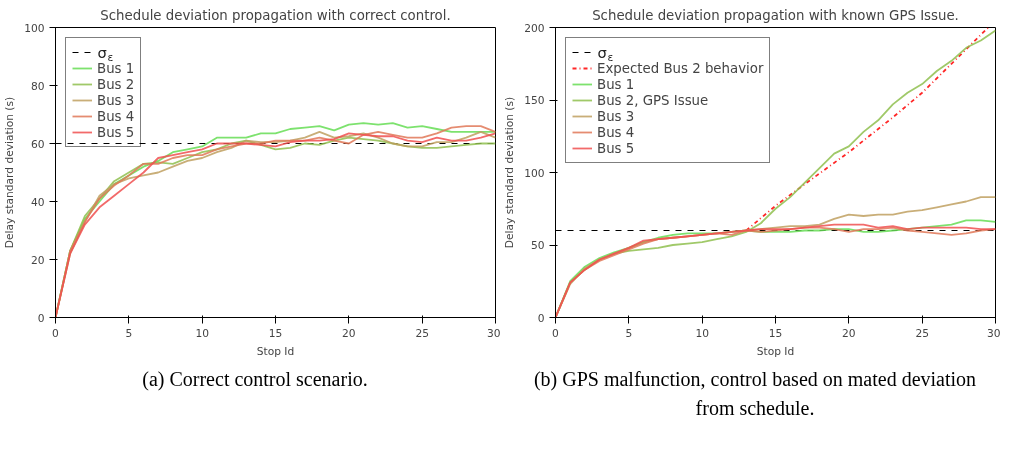 Image resolution: width=1015 pixels, height=451 pixels. What do you see at coordinates (116, 68) in the screenshot?
I see `legend-label: Bus 1` at bounding box center [116, 68].